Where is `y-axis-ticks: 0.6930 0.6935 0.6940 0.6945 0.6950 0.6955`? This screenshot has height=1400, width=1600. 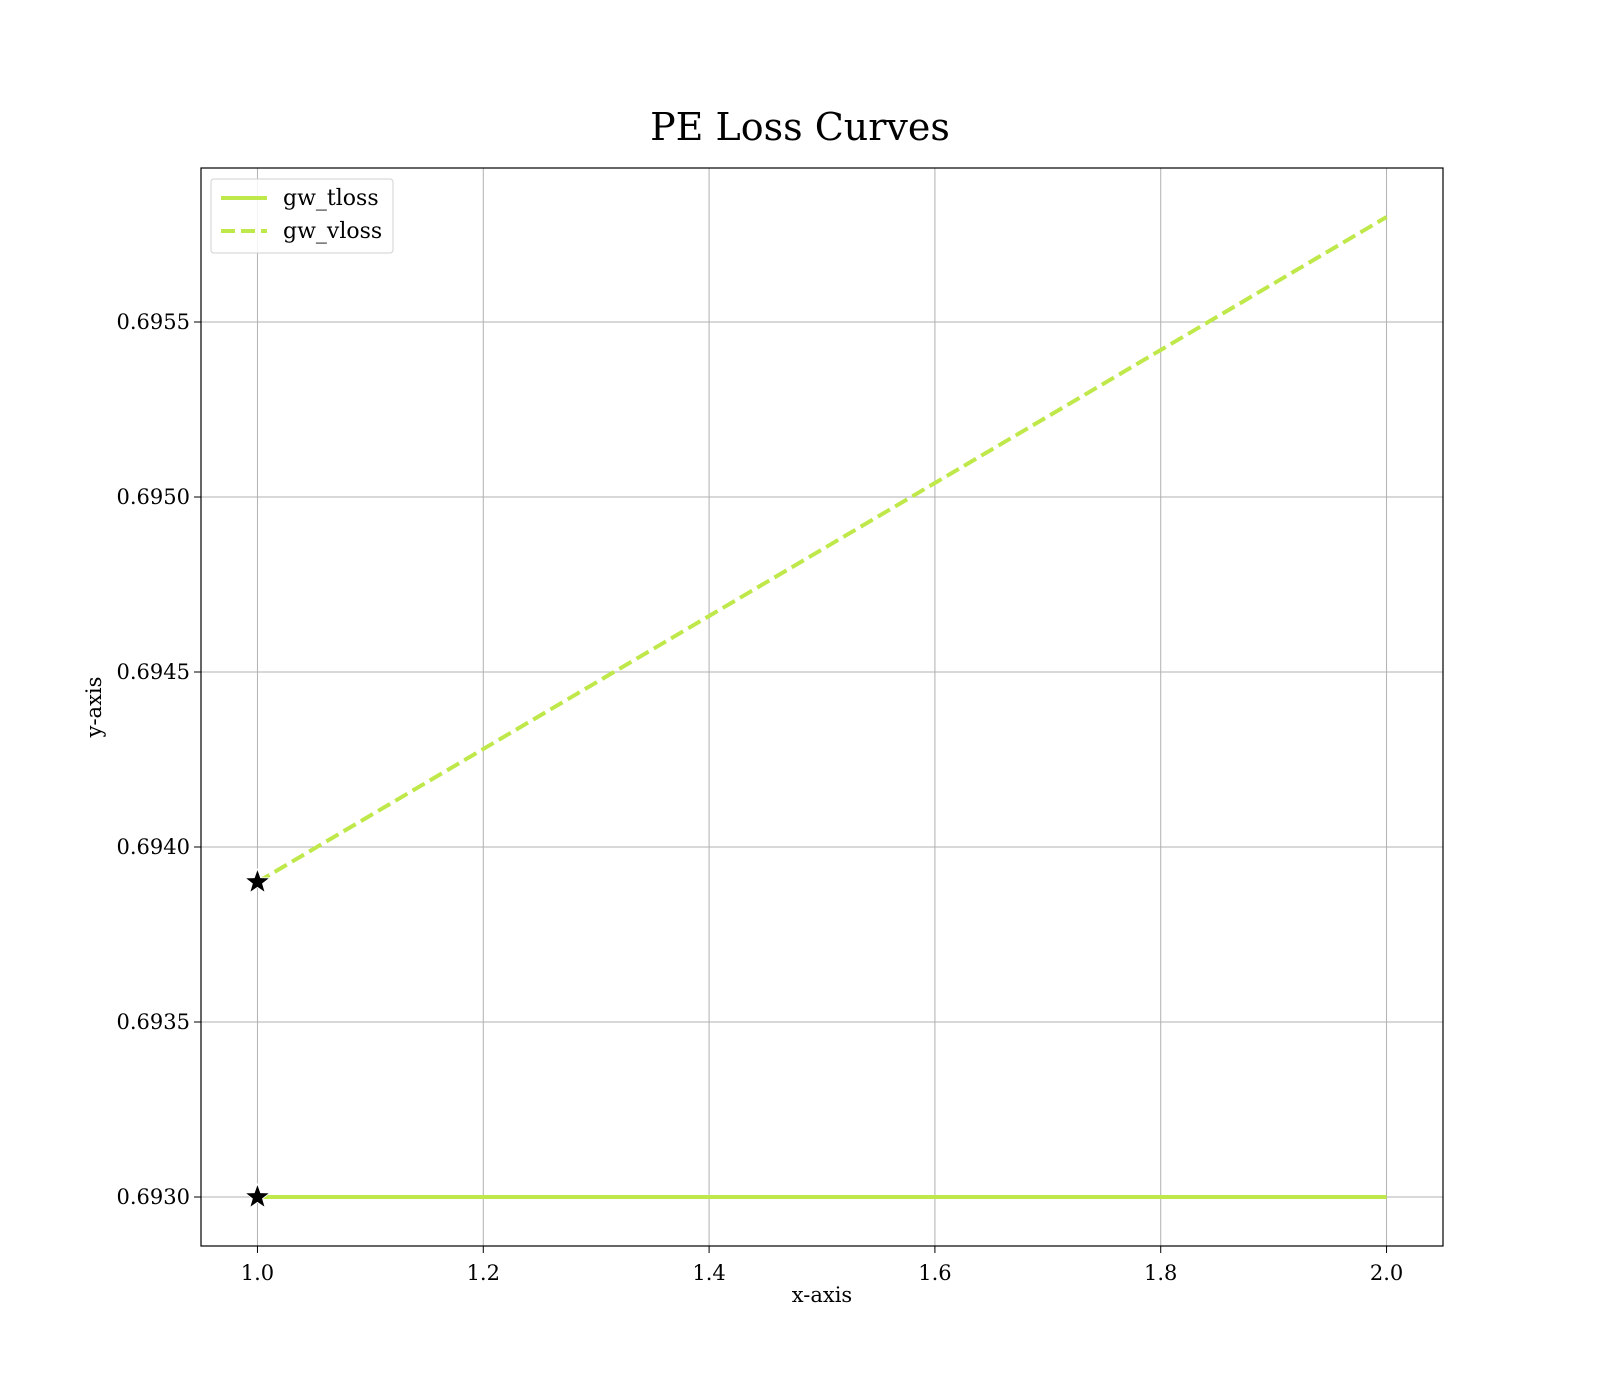 y-axis-ticks: 0.6930 0.6935 0.6940 0.6945 0.6950 0.6955 is located at coordinates (159, 759).